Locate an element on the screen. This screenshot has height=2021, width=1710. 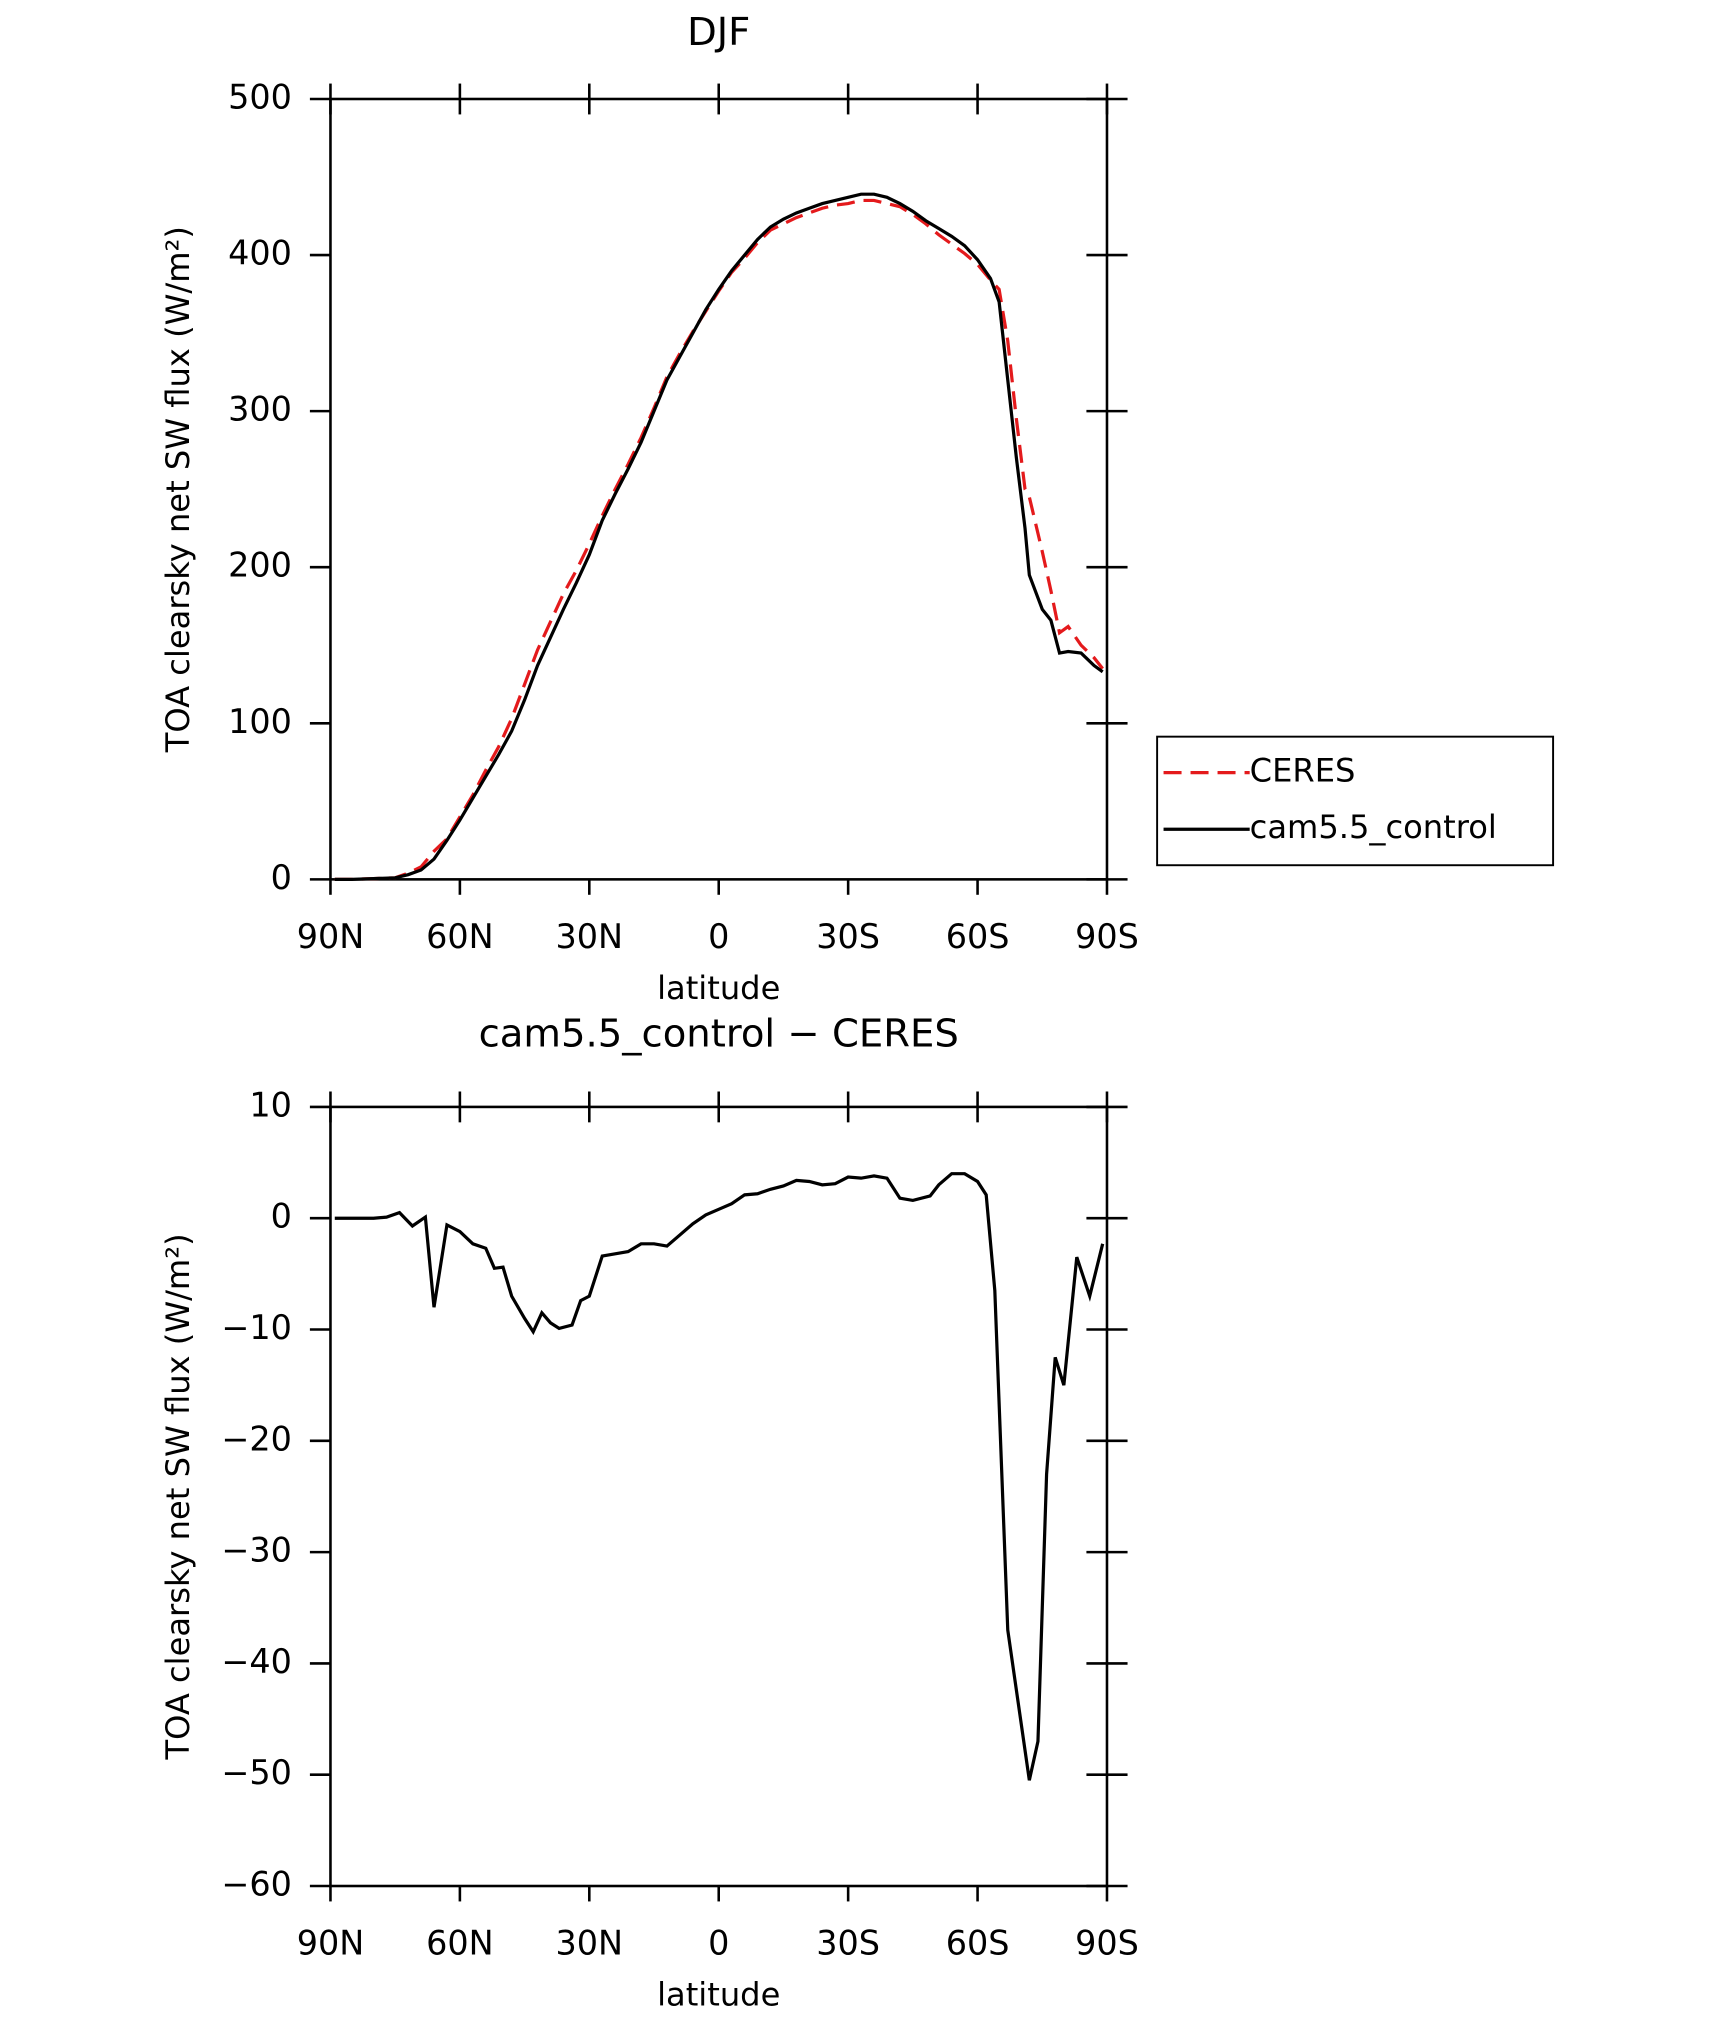
chart-title: DJF is located at coordinates (718, 32).